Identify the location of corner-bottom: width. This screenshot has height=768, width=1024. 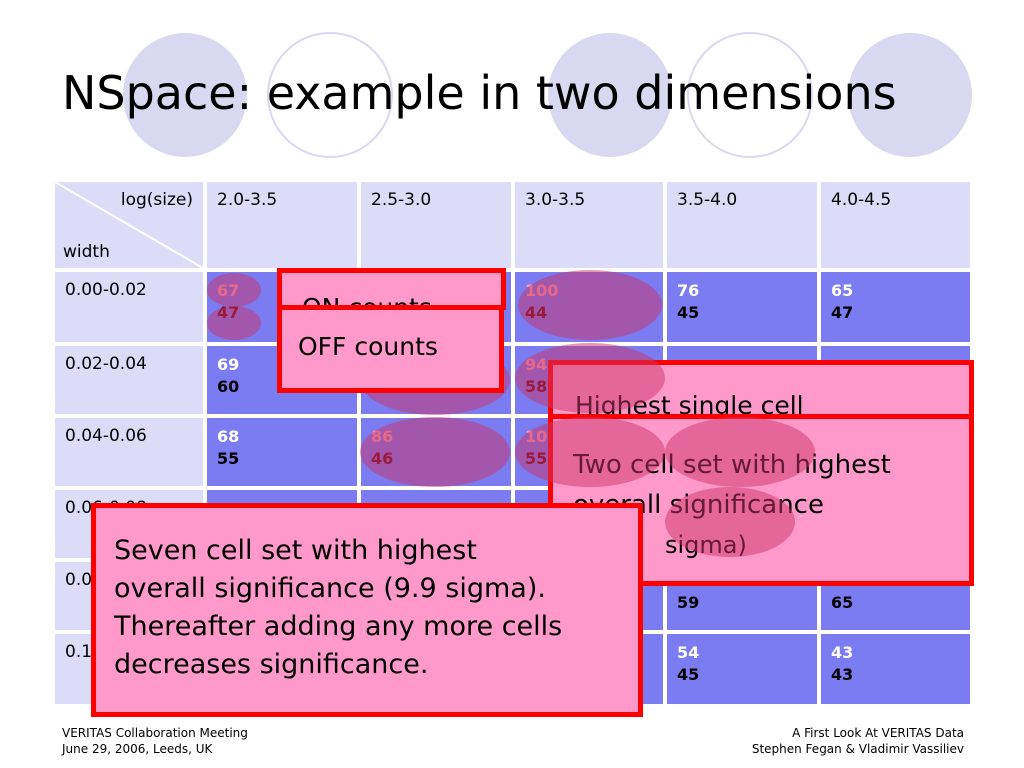
(86, 252).